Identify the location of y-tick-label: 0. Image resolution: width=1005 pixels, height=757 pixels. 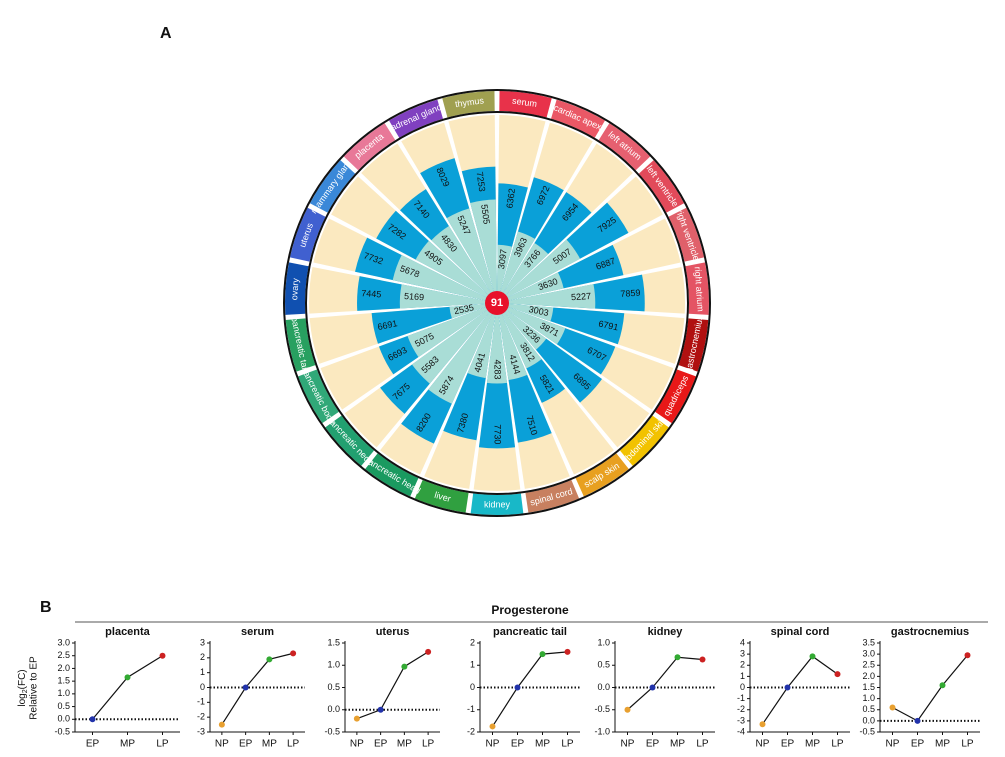
(742, 687).